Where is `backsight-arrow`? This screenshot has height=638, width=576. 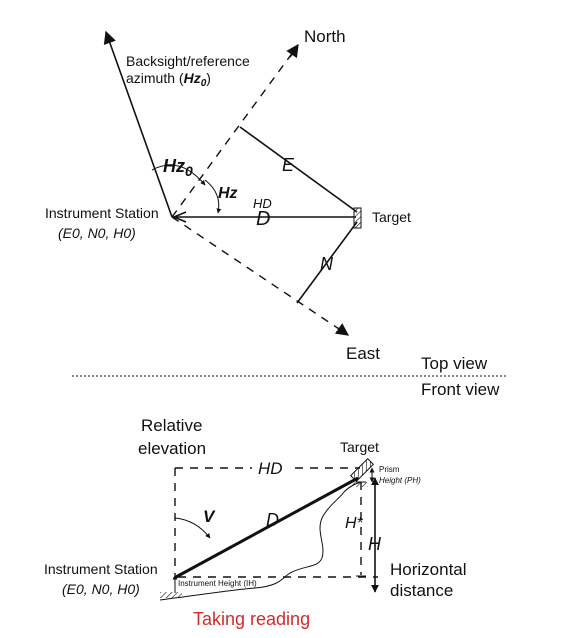
backsight-arrow is located at coordinates (138, 124).